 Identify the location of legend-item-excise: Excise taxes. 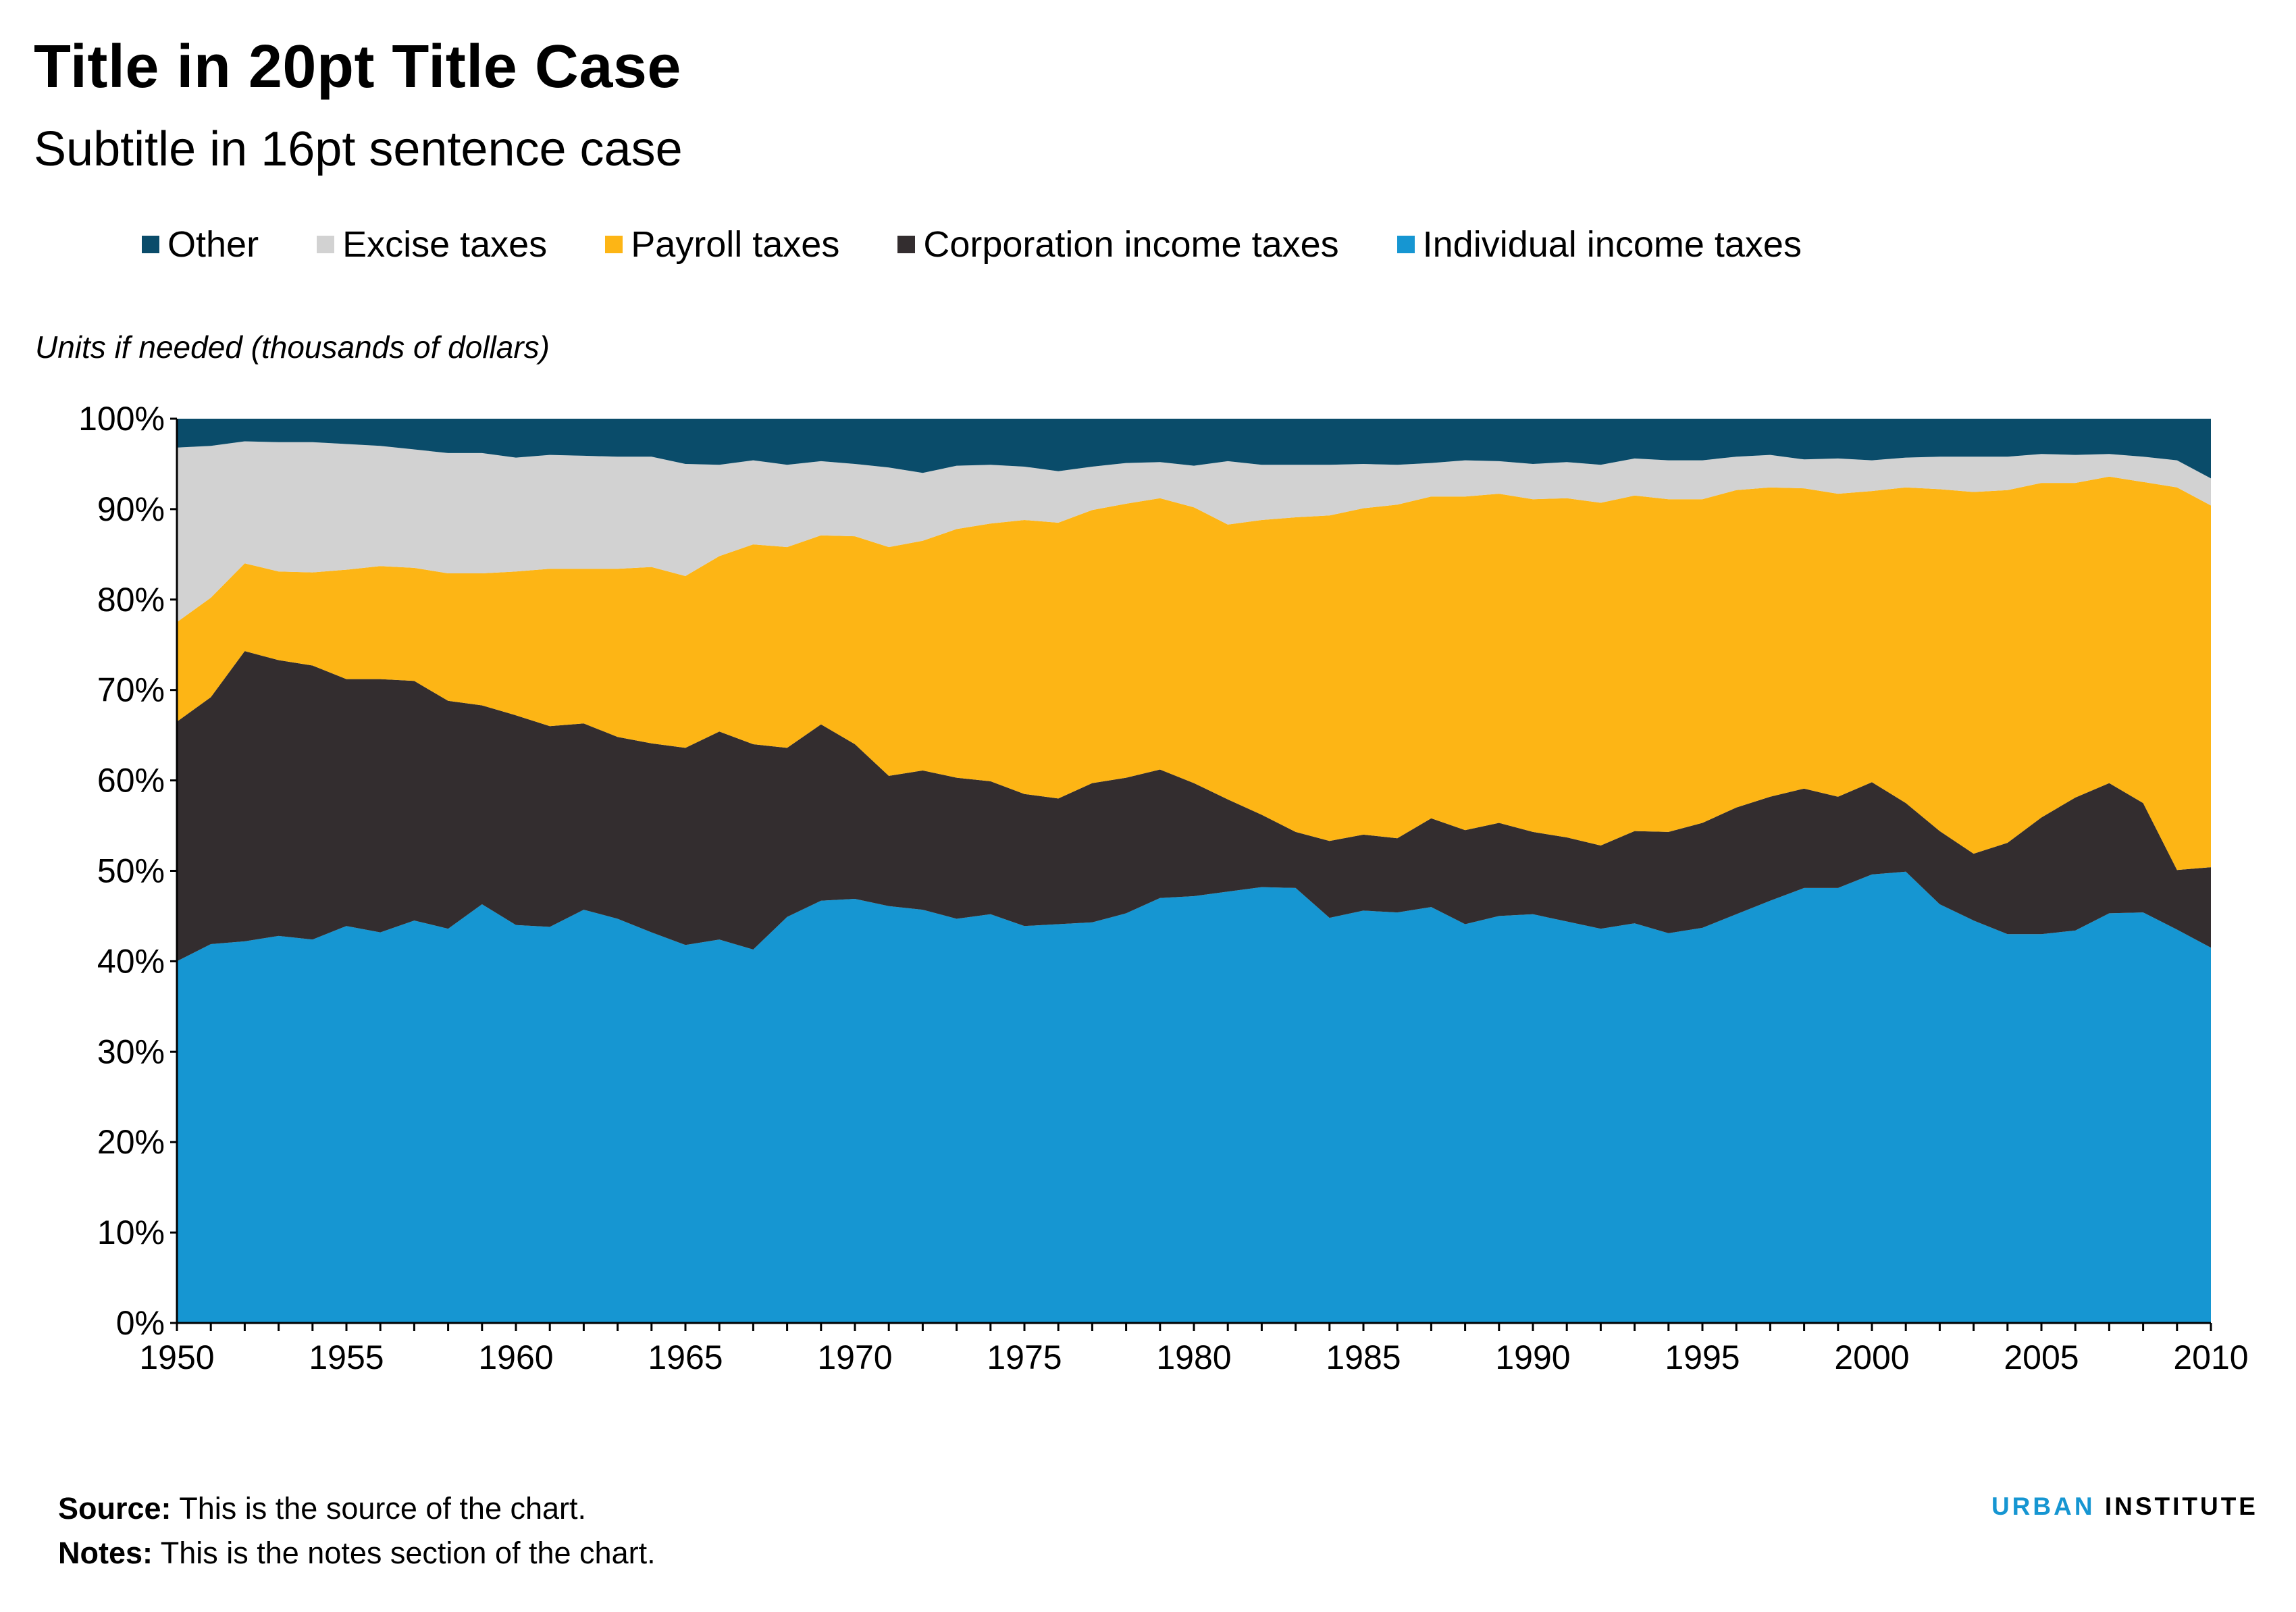
(432, 245).